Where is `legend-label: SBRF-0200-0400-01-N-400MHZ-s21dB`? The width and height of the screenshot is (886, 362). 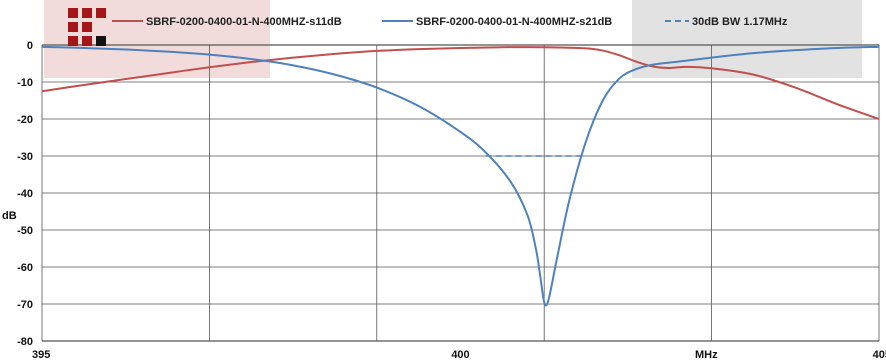 legend-label: SBRF-0200-0400-01-N-400MHZ-s21dB is located at coordinates (514, 22).